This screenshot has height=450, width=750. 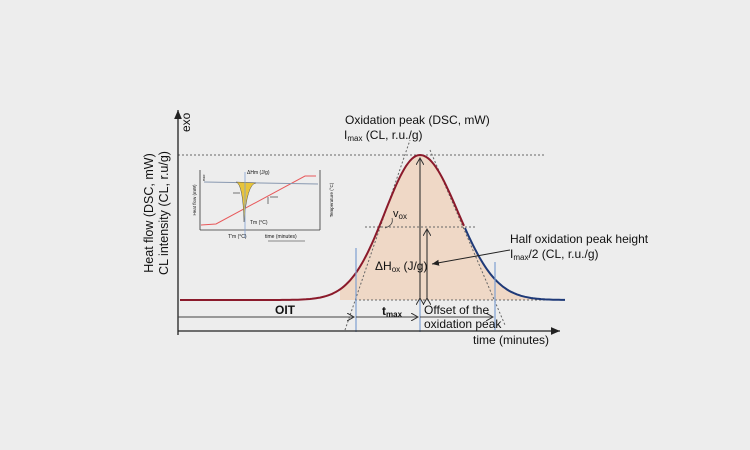 What do you see at coordinates (417, 120) in the screenshot?
I see `oxidation-peak-label: Oxidation peak (DSC, mW)` at bounding box center [417, 120].